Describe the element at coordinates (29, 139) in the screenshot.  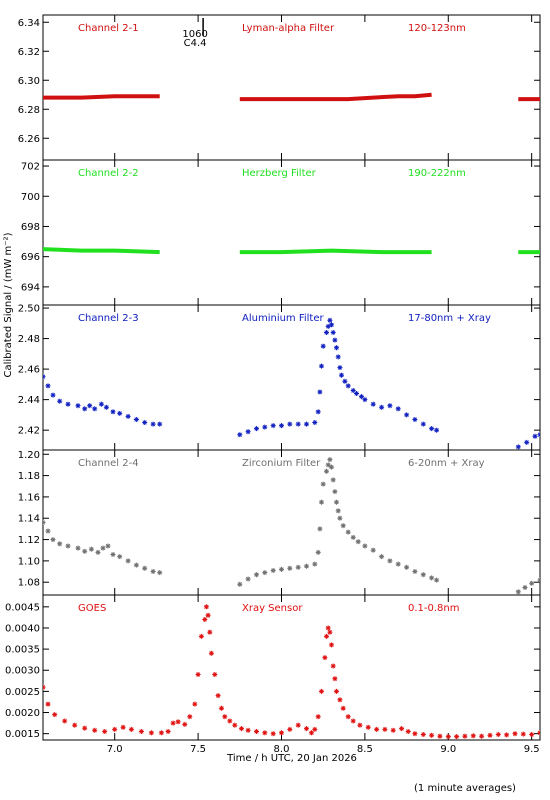
I see `y-tick-label: 6.26` at that location.